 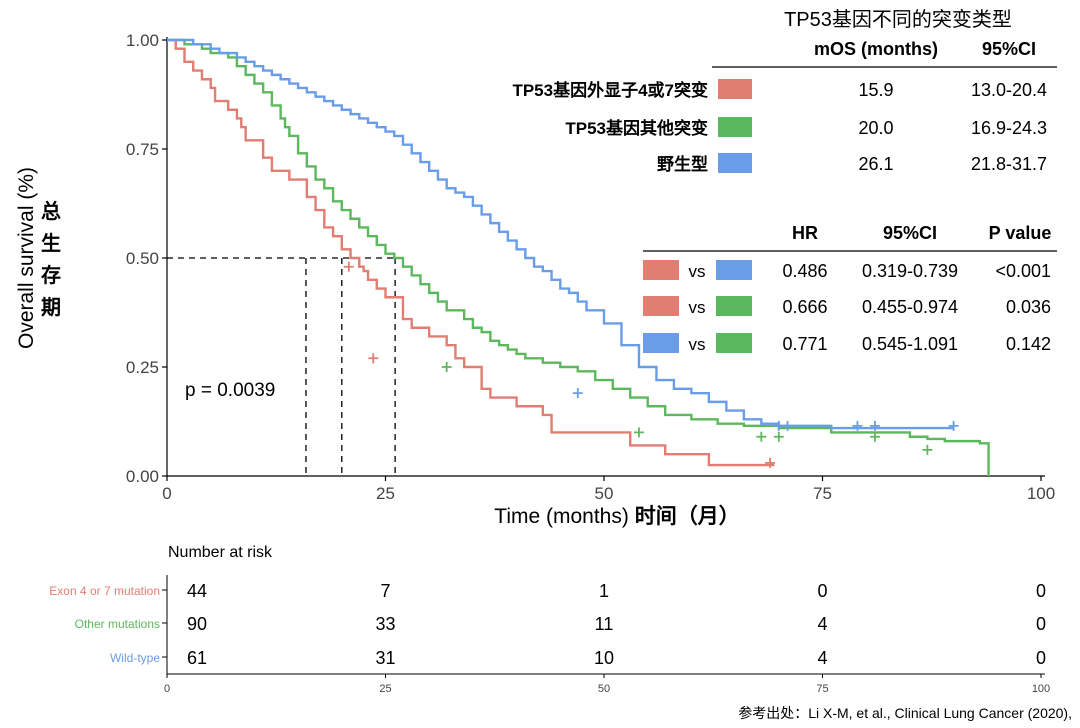 What do you see at coordinates (1009, 90) in the screenshot?
I see `legend-row-ci: 13.0-20.4` at bounding box center [1009, 90].